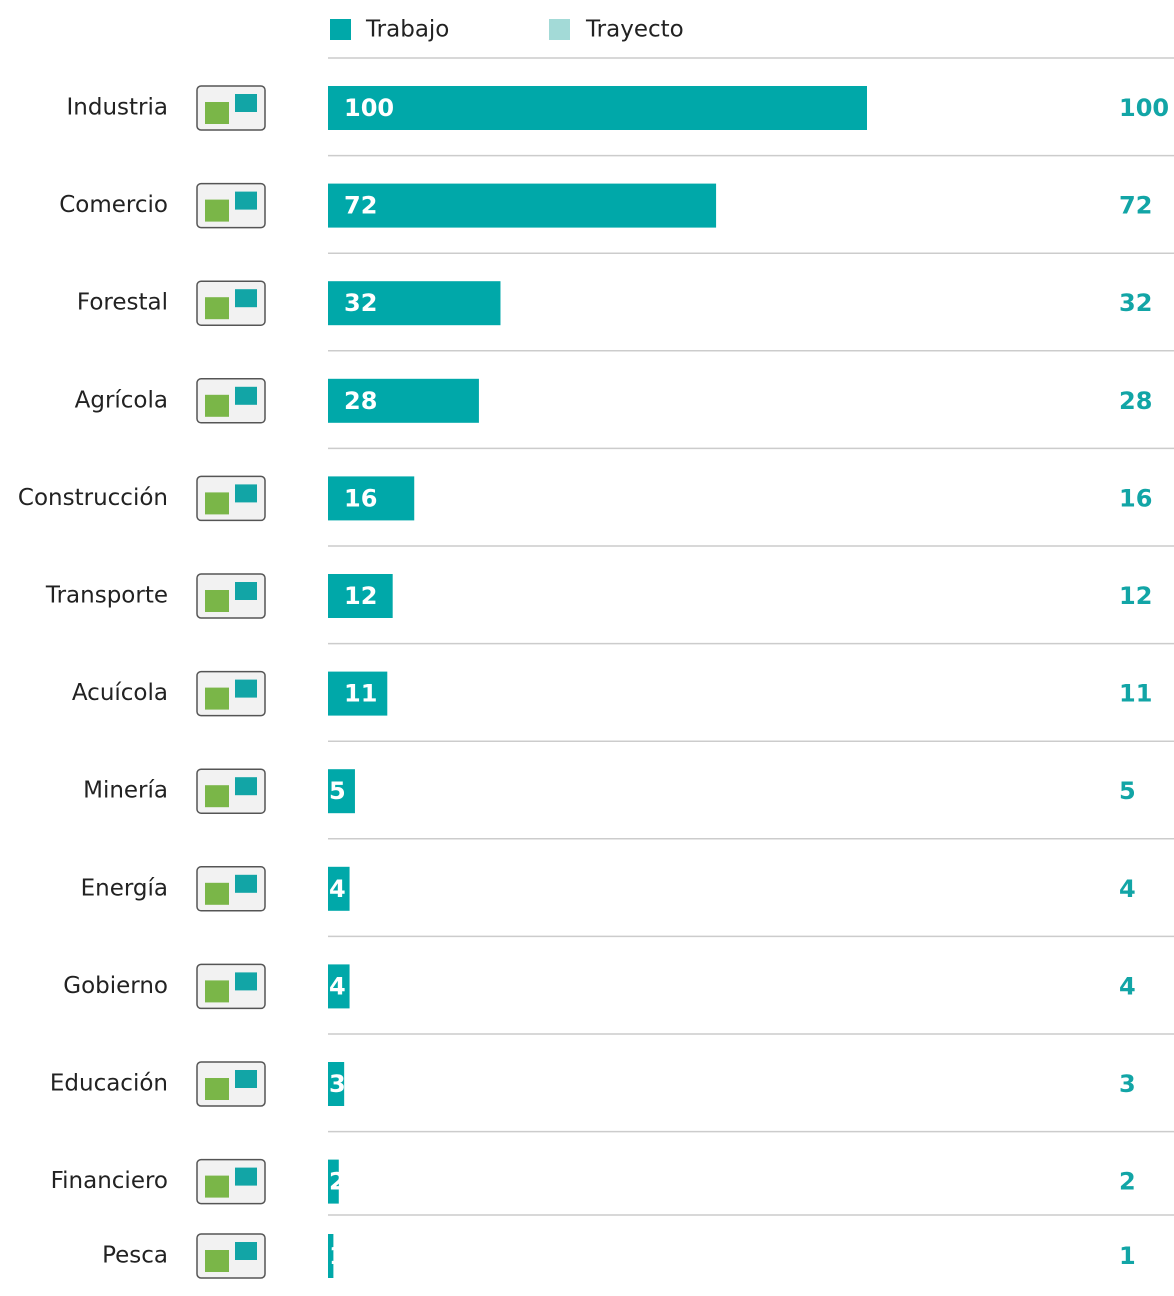 The image size is (1174, 1296). Describe the element at coordinates (634, 30) in the screenshot. I see `legend-label: Trayecto` at that location.